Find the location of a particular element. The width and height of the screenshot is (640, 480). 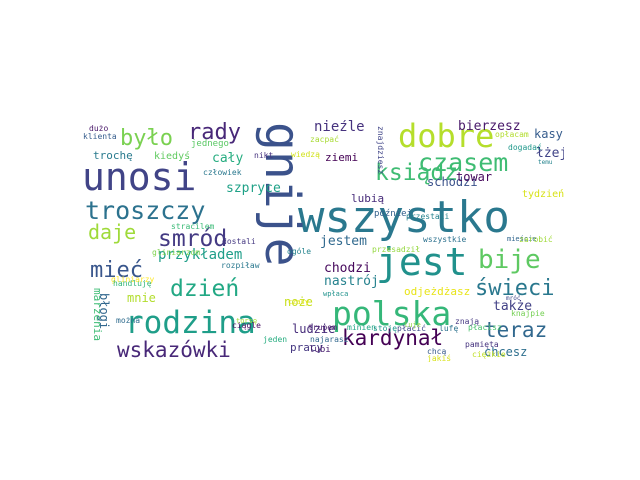

cloud-word: wpłaca is located at coordinates (336, 294).